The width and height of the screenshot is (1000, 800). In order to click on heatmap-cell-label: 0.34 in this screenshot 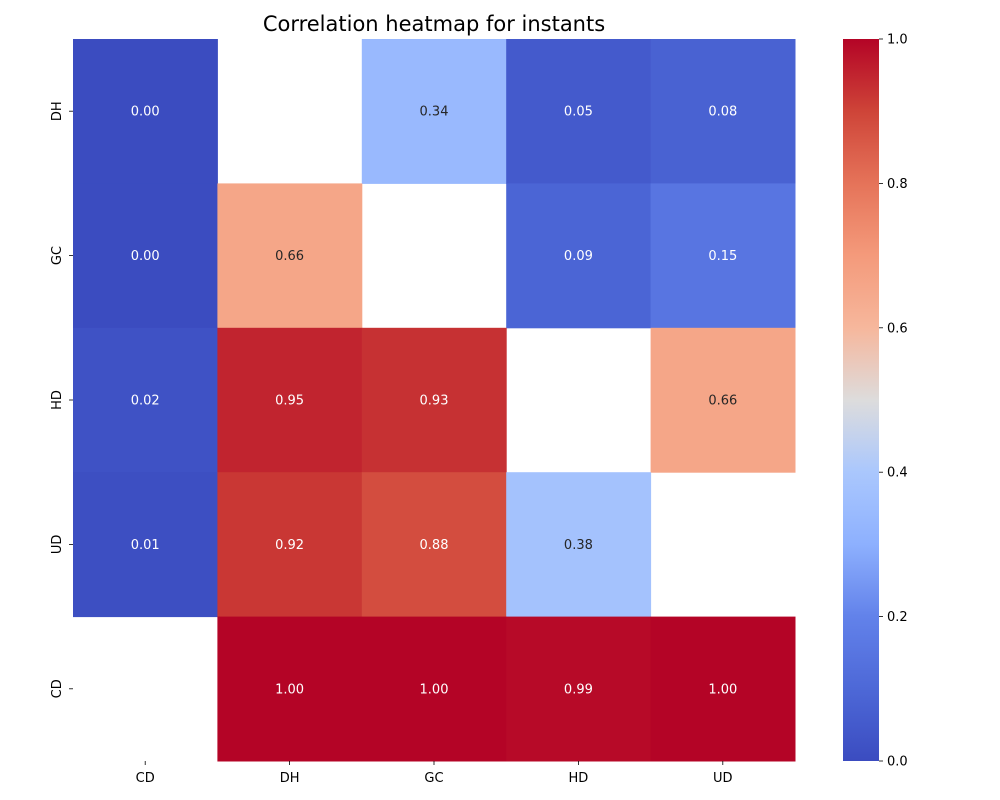, I will do `click(434, 112)`.